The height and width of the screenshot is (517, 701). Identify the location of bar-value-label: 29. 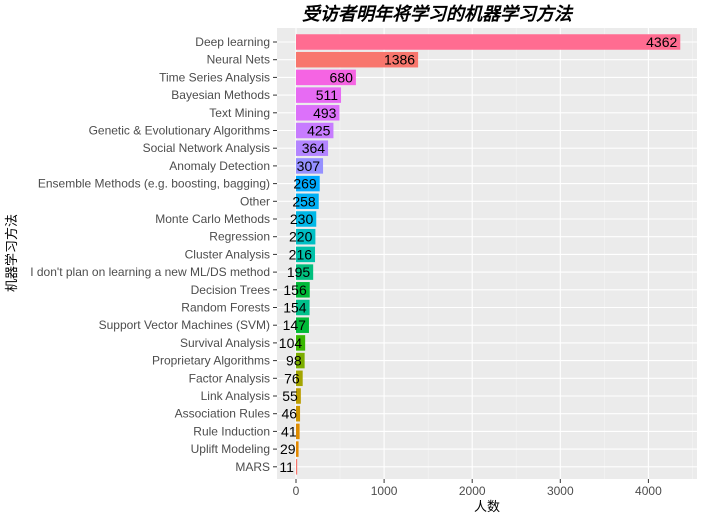
(288, 449).